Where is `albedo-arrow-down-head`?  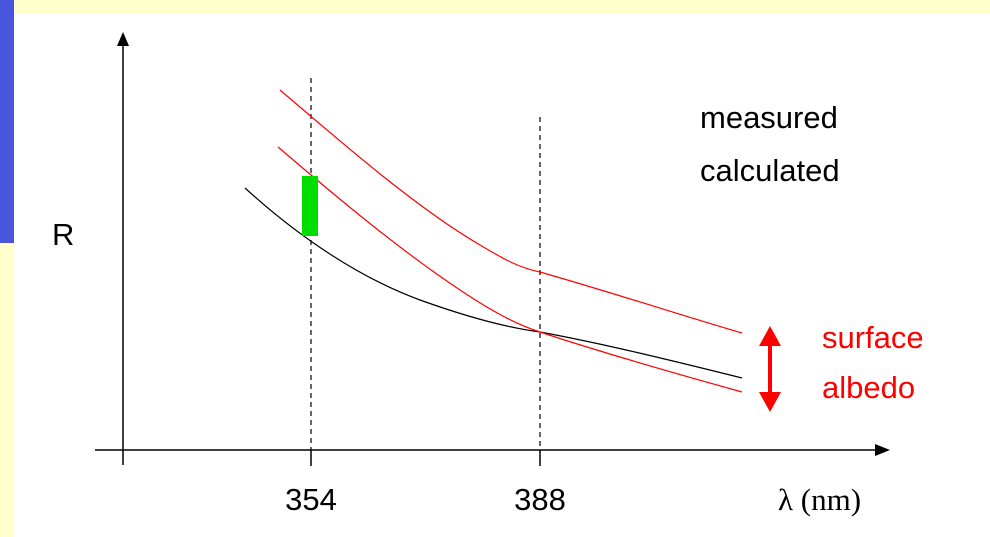 albedo-arrow-down-head is located at coordinates (770, 402).